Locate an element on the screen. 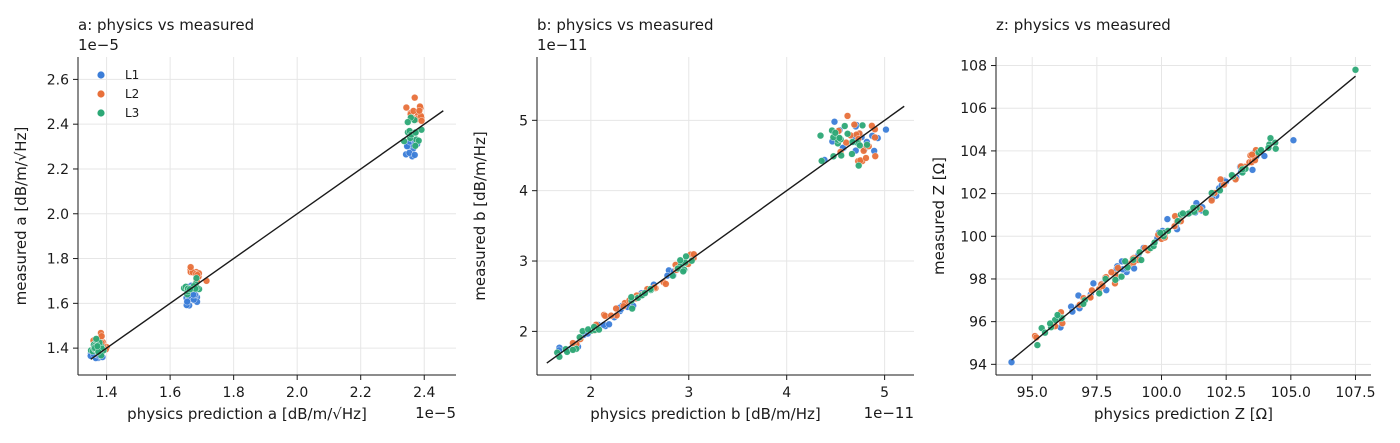 The width and height of the screenshot is (1400, 443). y-tick-label: 1.4 is located at coordinates (58, 349).